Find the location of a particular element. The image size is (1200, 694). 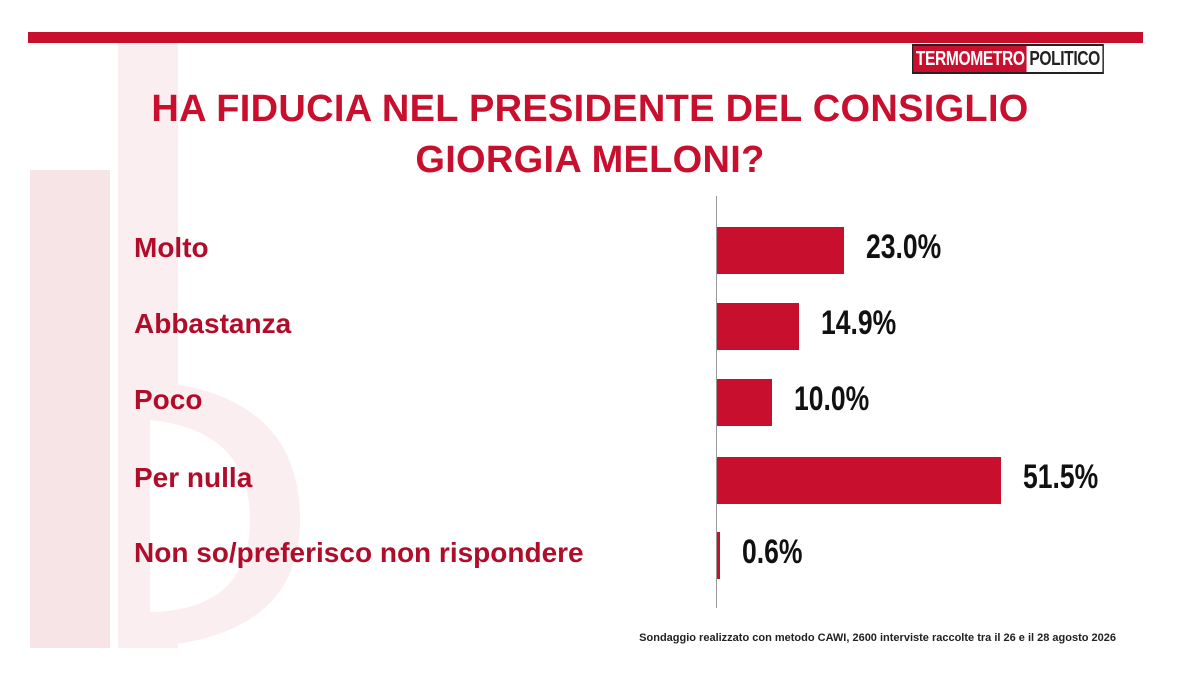

category-label-molto: Molto is located at coordinates (171, 247).